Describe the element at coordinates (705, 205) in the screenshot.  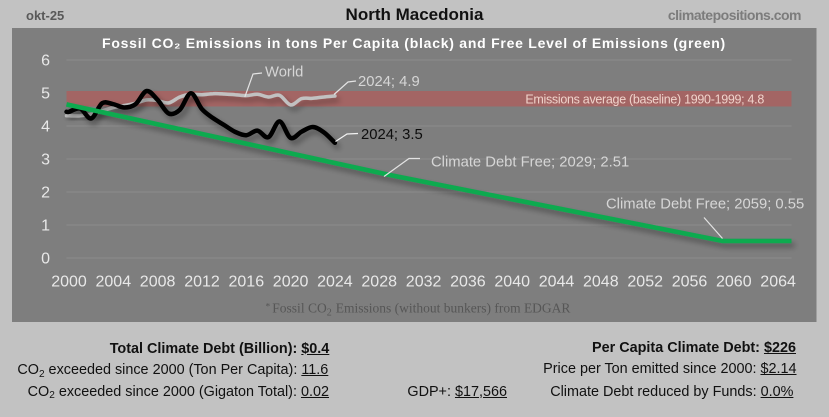
I see `svg-text: Climate Debt Free; 2059; 0.55` at that location.